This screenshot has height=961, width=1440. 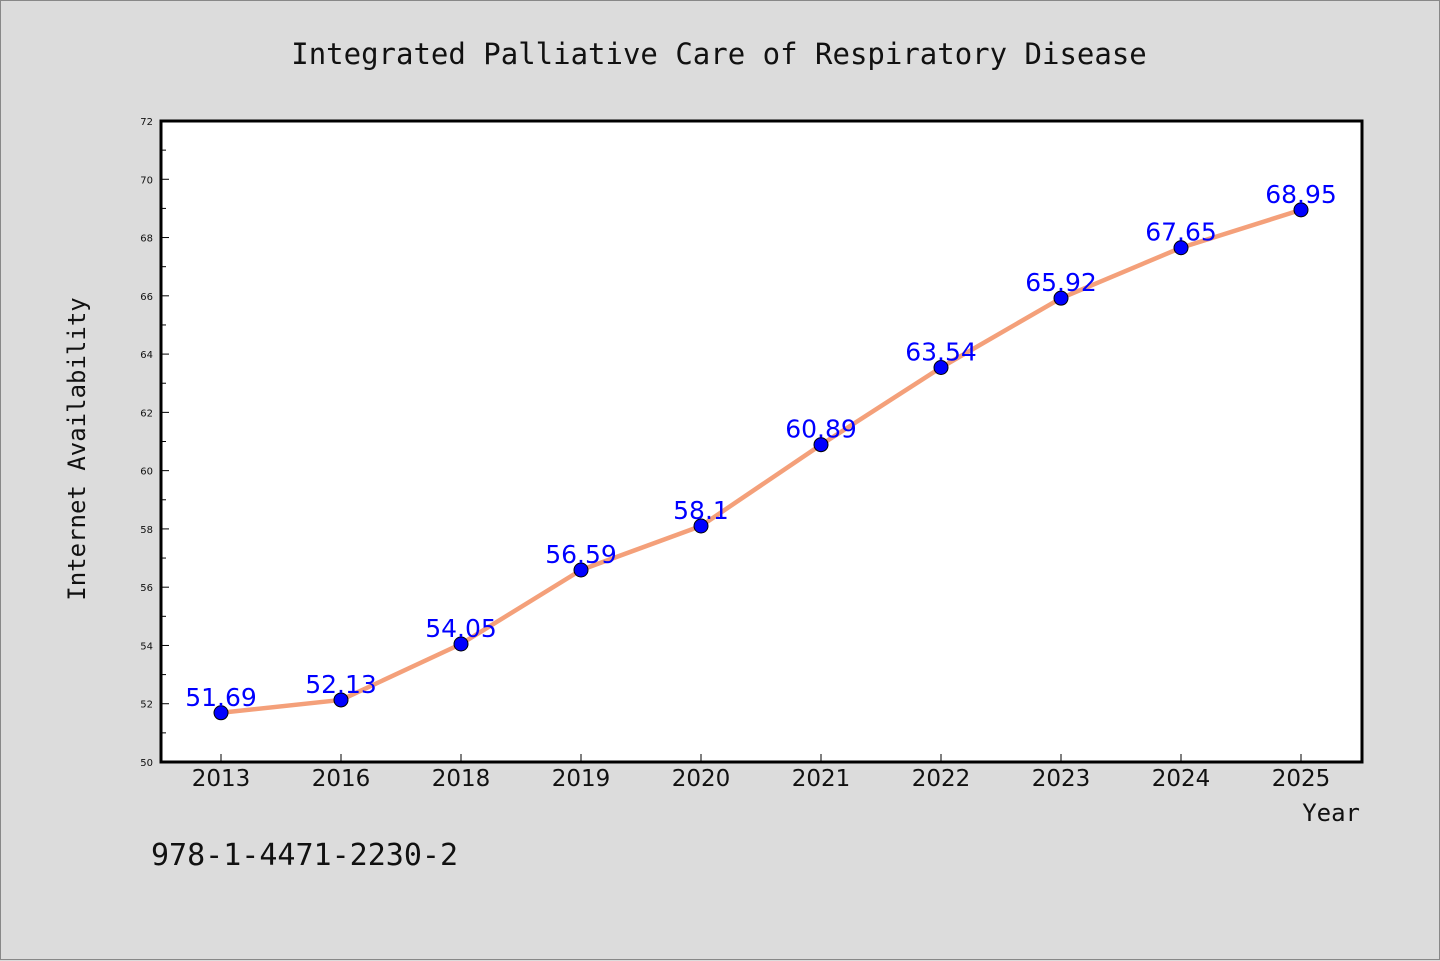 What do you see at coordinates (1061, 779) in the screenshot?
I see `x-tick-label: 2023` at bounding box center [1061, 779].